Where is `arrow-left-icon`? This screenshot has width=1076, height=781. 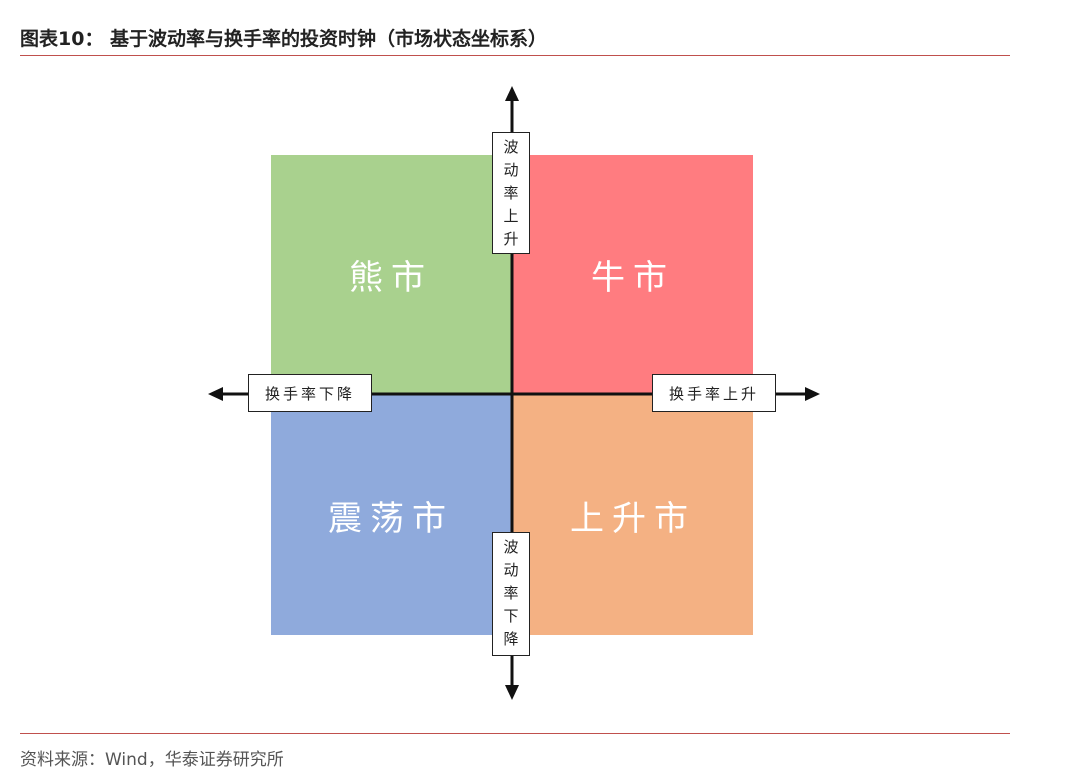
arrow-left-icon is located at coordinates (215, 394).